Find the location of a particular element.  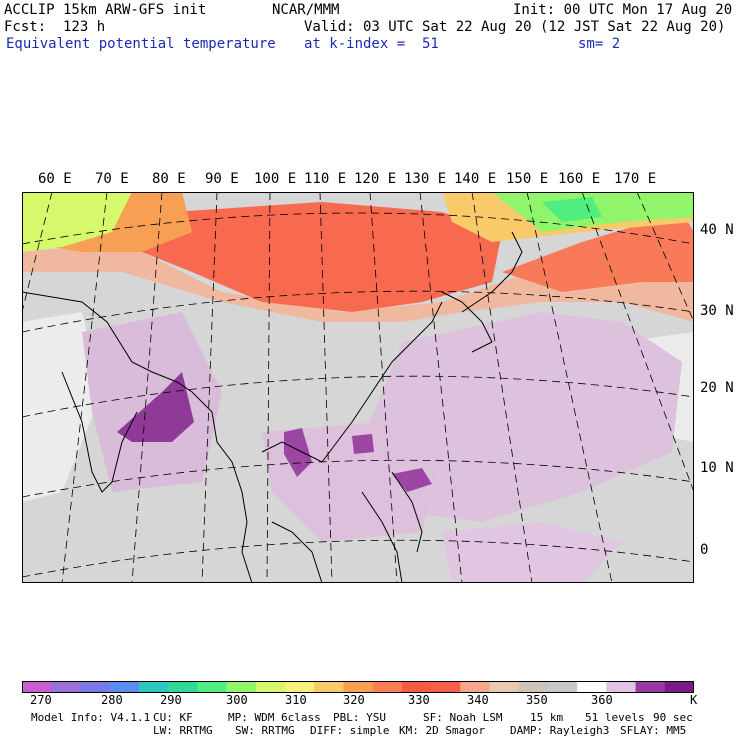

lon-label: 140 E is located at coordinates (475, 179).